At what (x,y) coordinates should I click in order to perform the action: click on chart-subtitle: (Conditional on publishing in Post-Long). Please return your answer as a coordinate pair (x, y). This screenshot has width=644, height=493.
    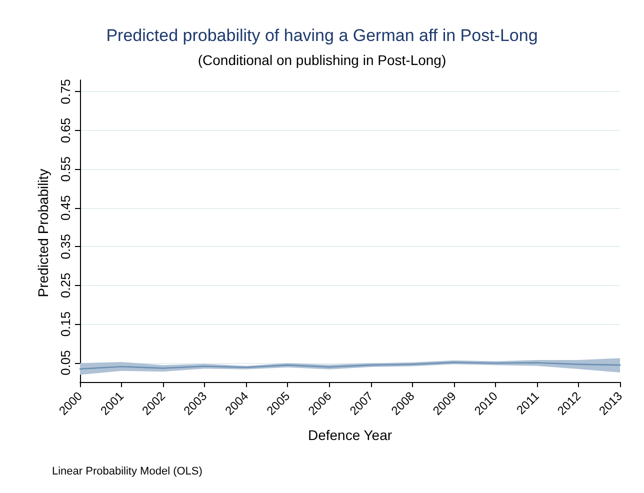
    Looking at the image, I should click on (322, 60).